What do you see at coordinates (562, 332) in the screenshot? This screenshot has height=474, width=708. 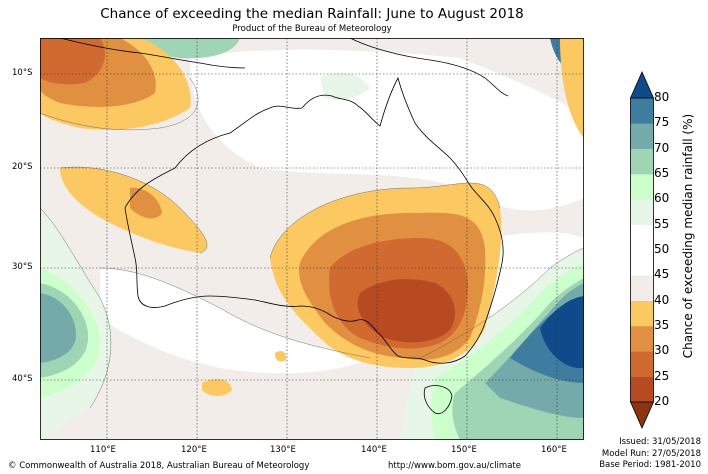 I see `deep-blue-region-southeast` at bounding box center [562, 332].